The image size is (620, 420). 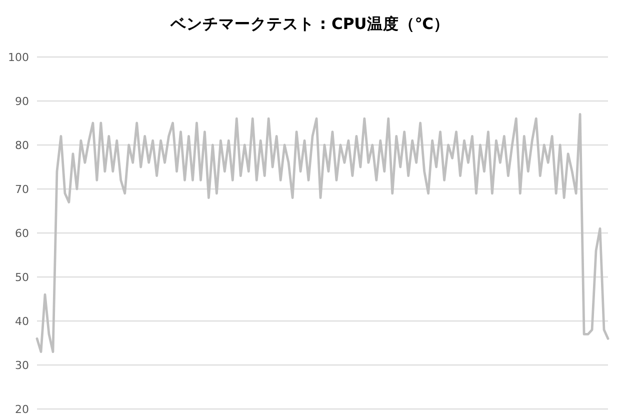 I want to click on y-tick-label: 50, so click(x=22, y=277).